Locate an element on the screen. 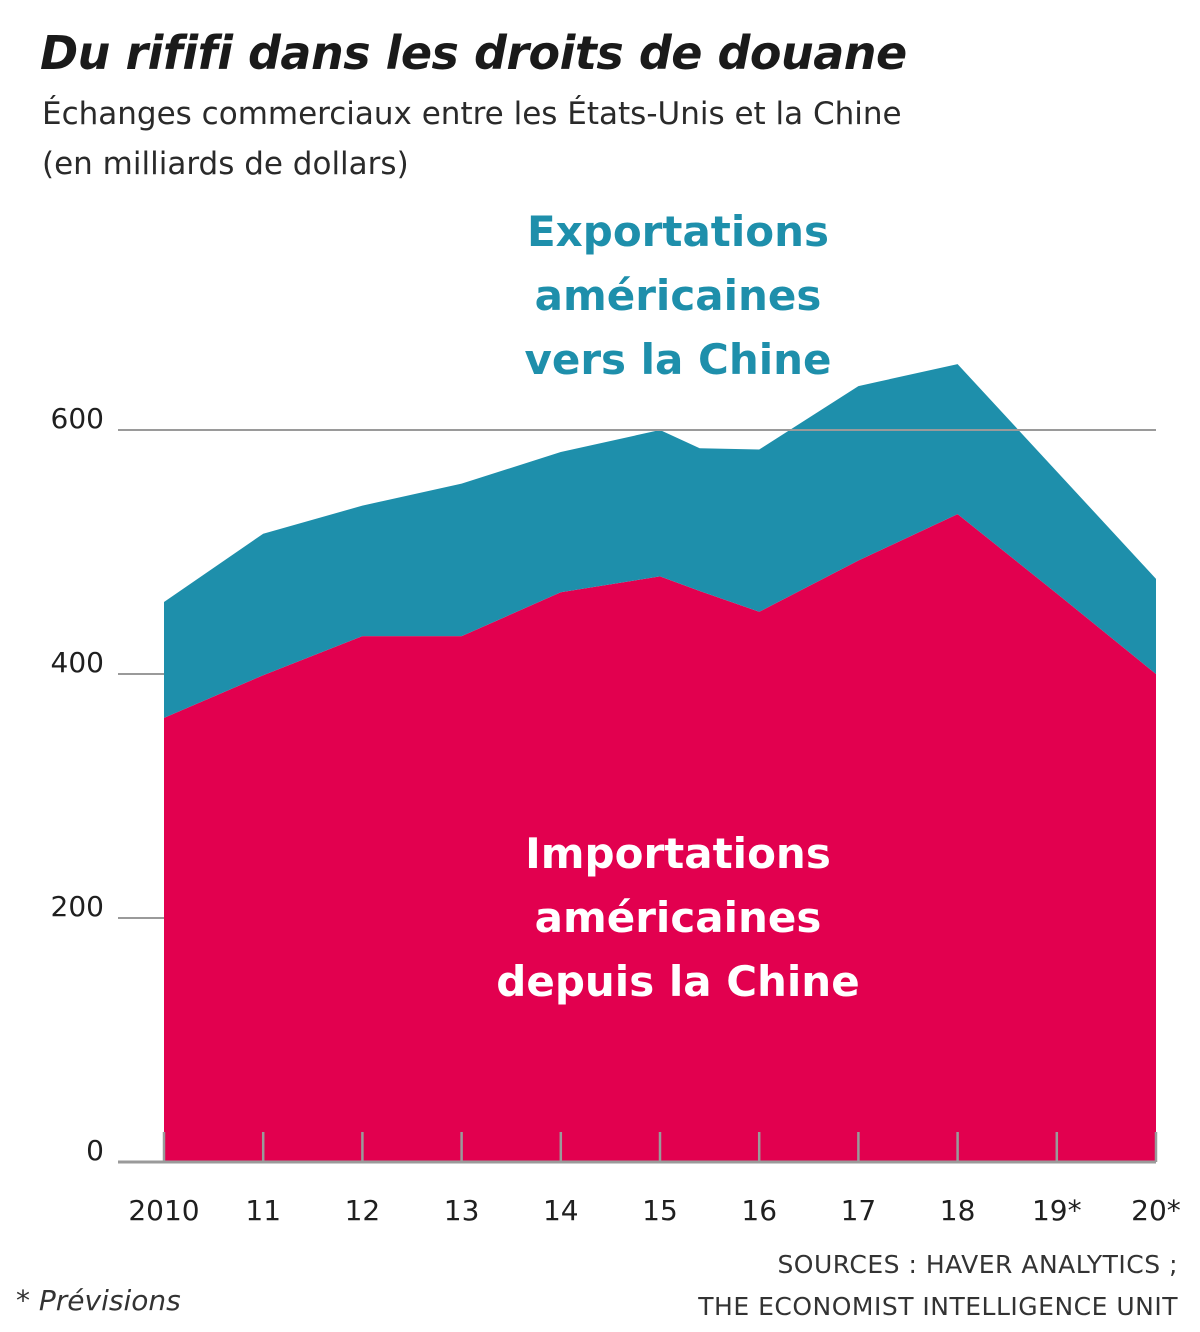  y-tick-label: 0 is located at coordinates (95, 1150).